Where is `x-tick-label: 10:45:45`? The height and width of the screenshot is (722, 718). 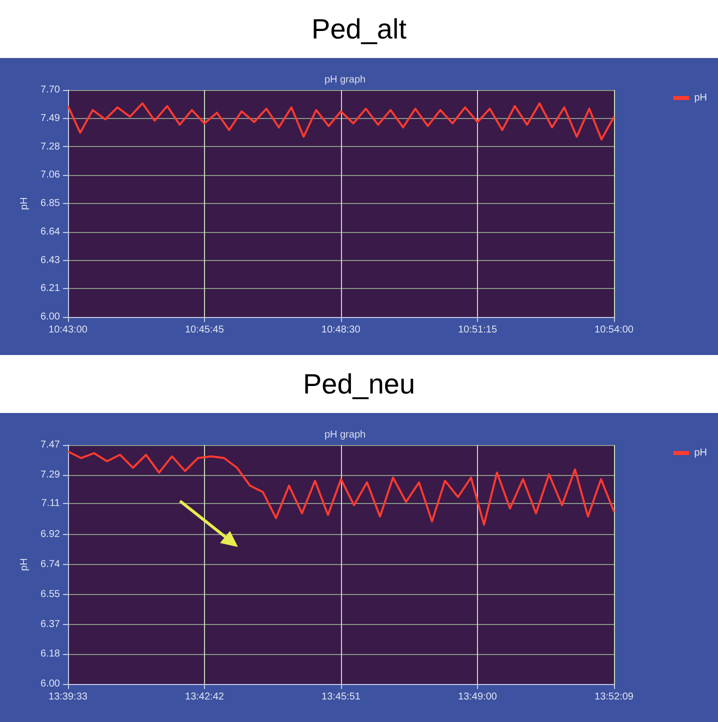
x-tick-label: 10:45:45 is located at coordinates (204, 330).